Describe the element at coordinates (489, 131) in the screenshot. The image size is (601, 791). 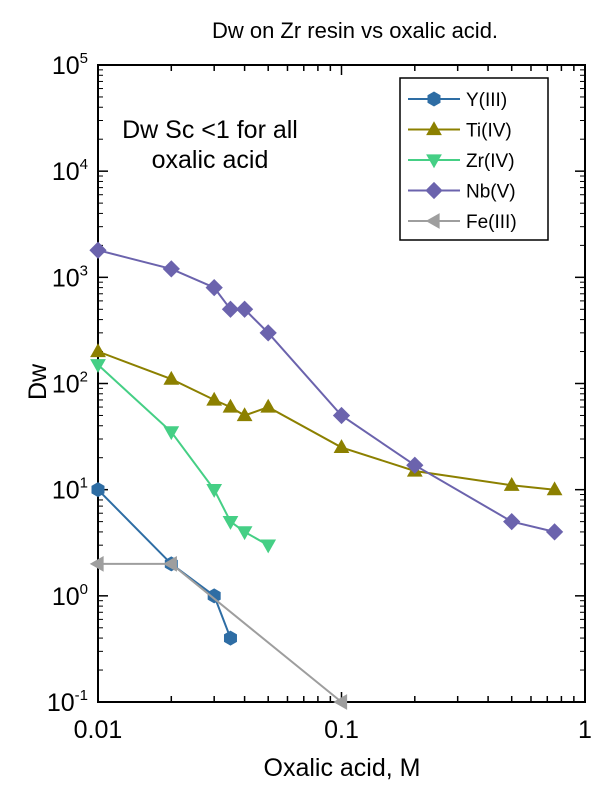
I see `legend-label: Ti(IV)` at that location.